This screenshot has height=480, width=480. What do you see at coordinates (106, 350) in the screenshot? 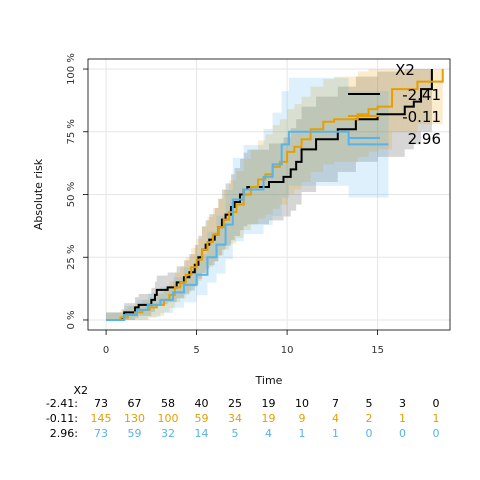
I see `x-tick-label-0: 0` at bounding box center [106, 350].